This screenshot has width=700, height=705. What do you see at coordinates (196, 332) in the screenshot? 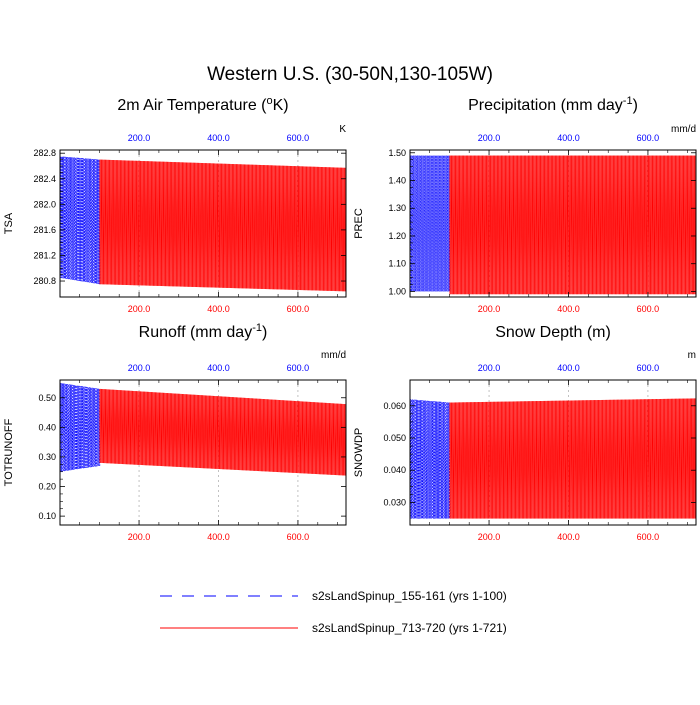
I see `panel-title-text: Runoff (mm day` at bounding box center [196, 332].